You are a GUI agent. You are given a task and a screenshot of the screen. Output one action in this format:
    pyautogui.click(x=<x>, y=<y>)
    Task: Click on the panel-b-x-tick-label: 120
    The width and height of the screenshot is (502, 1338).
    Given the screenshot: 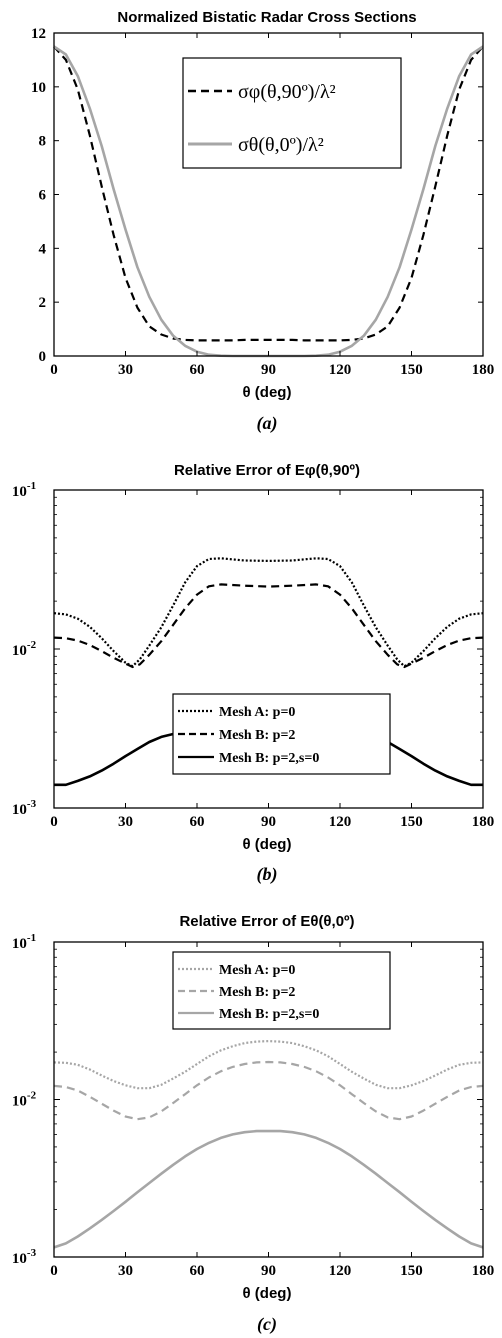 What is the action you would take?
    pyautogui.click(x=340, y=822)
    